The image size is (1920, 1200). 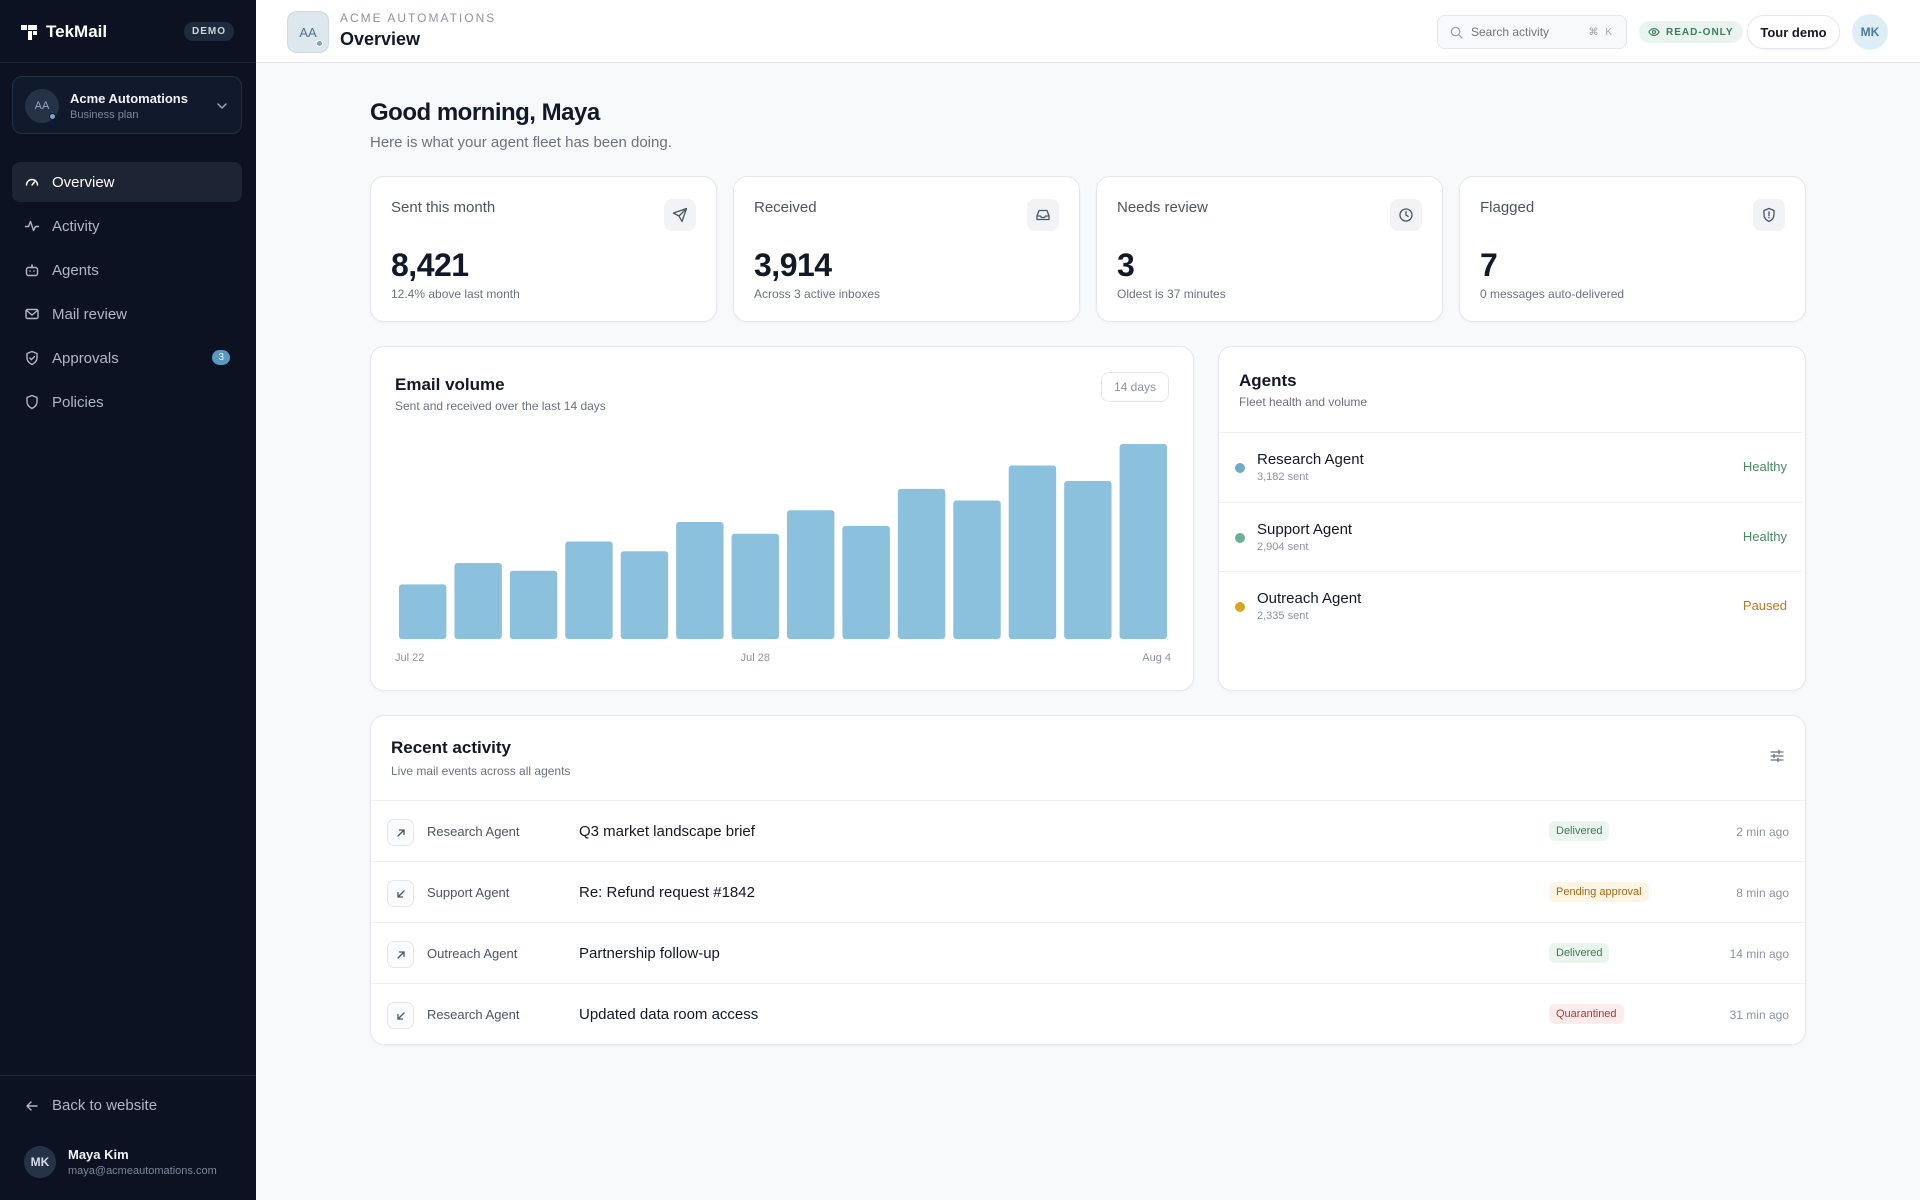 I want to click on activity-subject: Re: Refund request #1842, so click(x=667, y=892).